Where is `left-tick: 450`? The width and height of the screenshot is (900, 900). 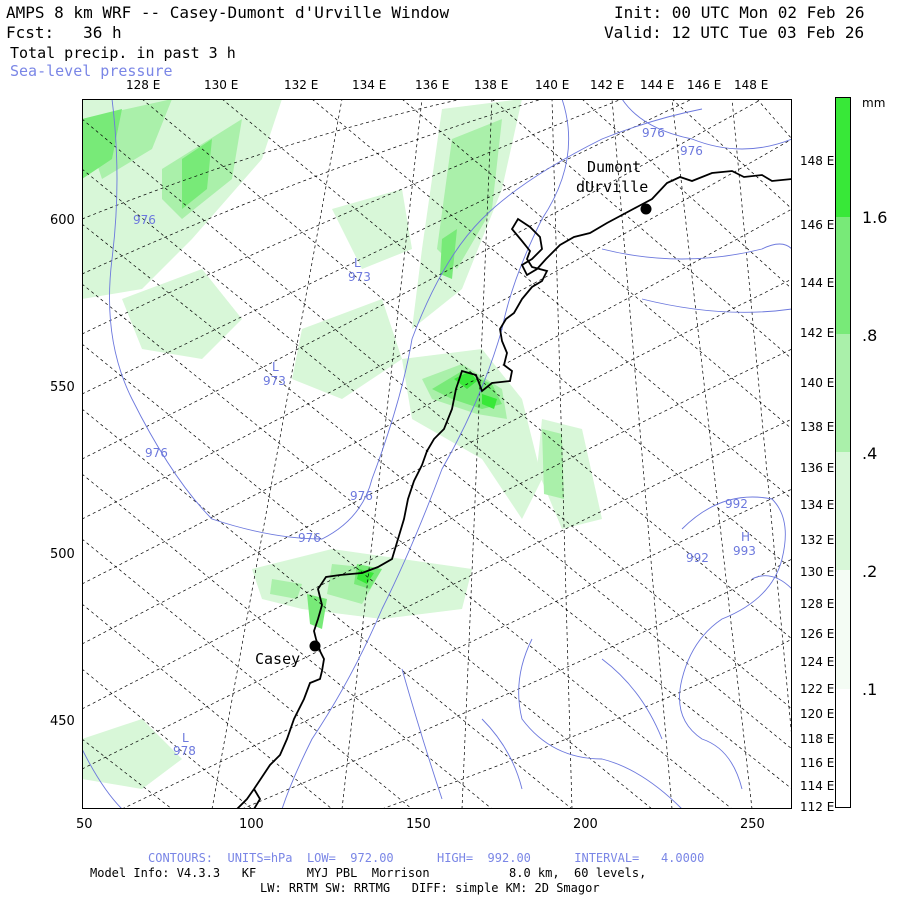 left-tick: 450 is located at coordinates (62, 721).